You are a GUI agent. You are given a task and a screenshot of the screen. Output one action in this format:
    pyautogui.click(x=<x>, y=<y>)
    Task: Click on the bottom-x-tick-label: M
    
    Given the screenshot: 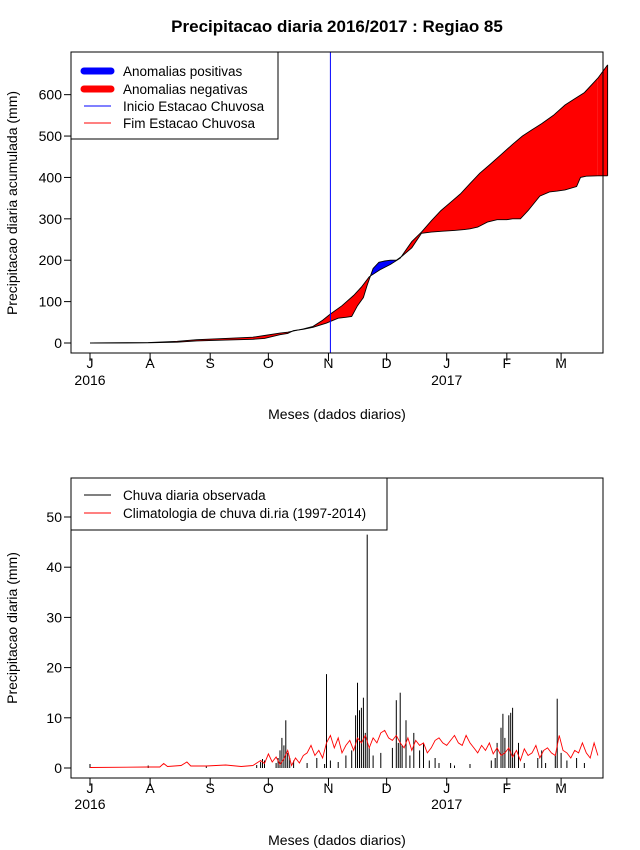 What is the action you would take?
    pyautogui.click(x=561, y=788)
    